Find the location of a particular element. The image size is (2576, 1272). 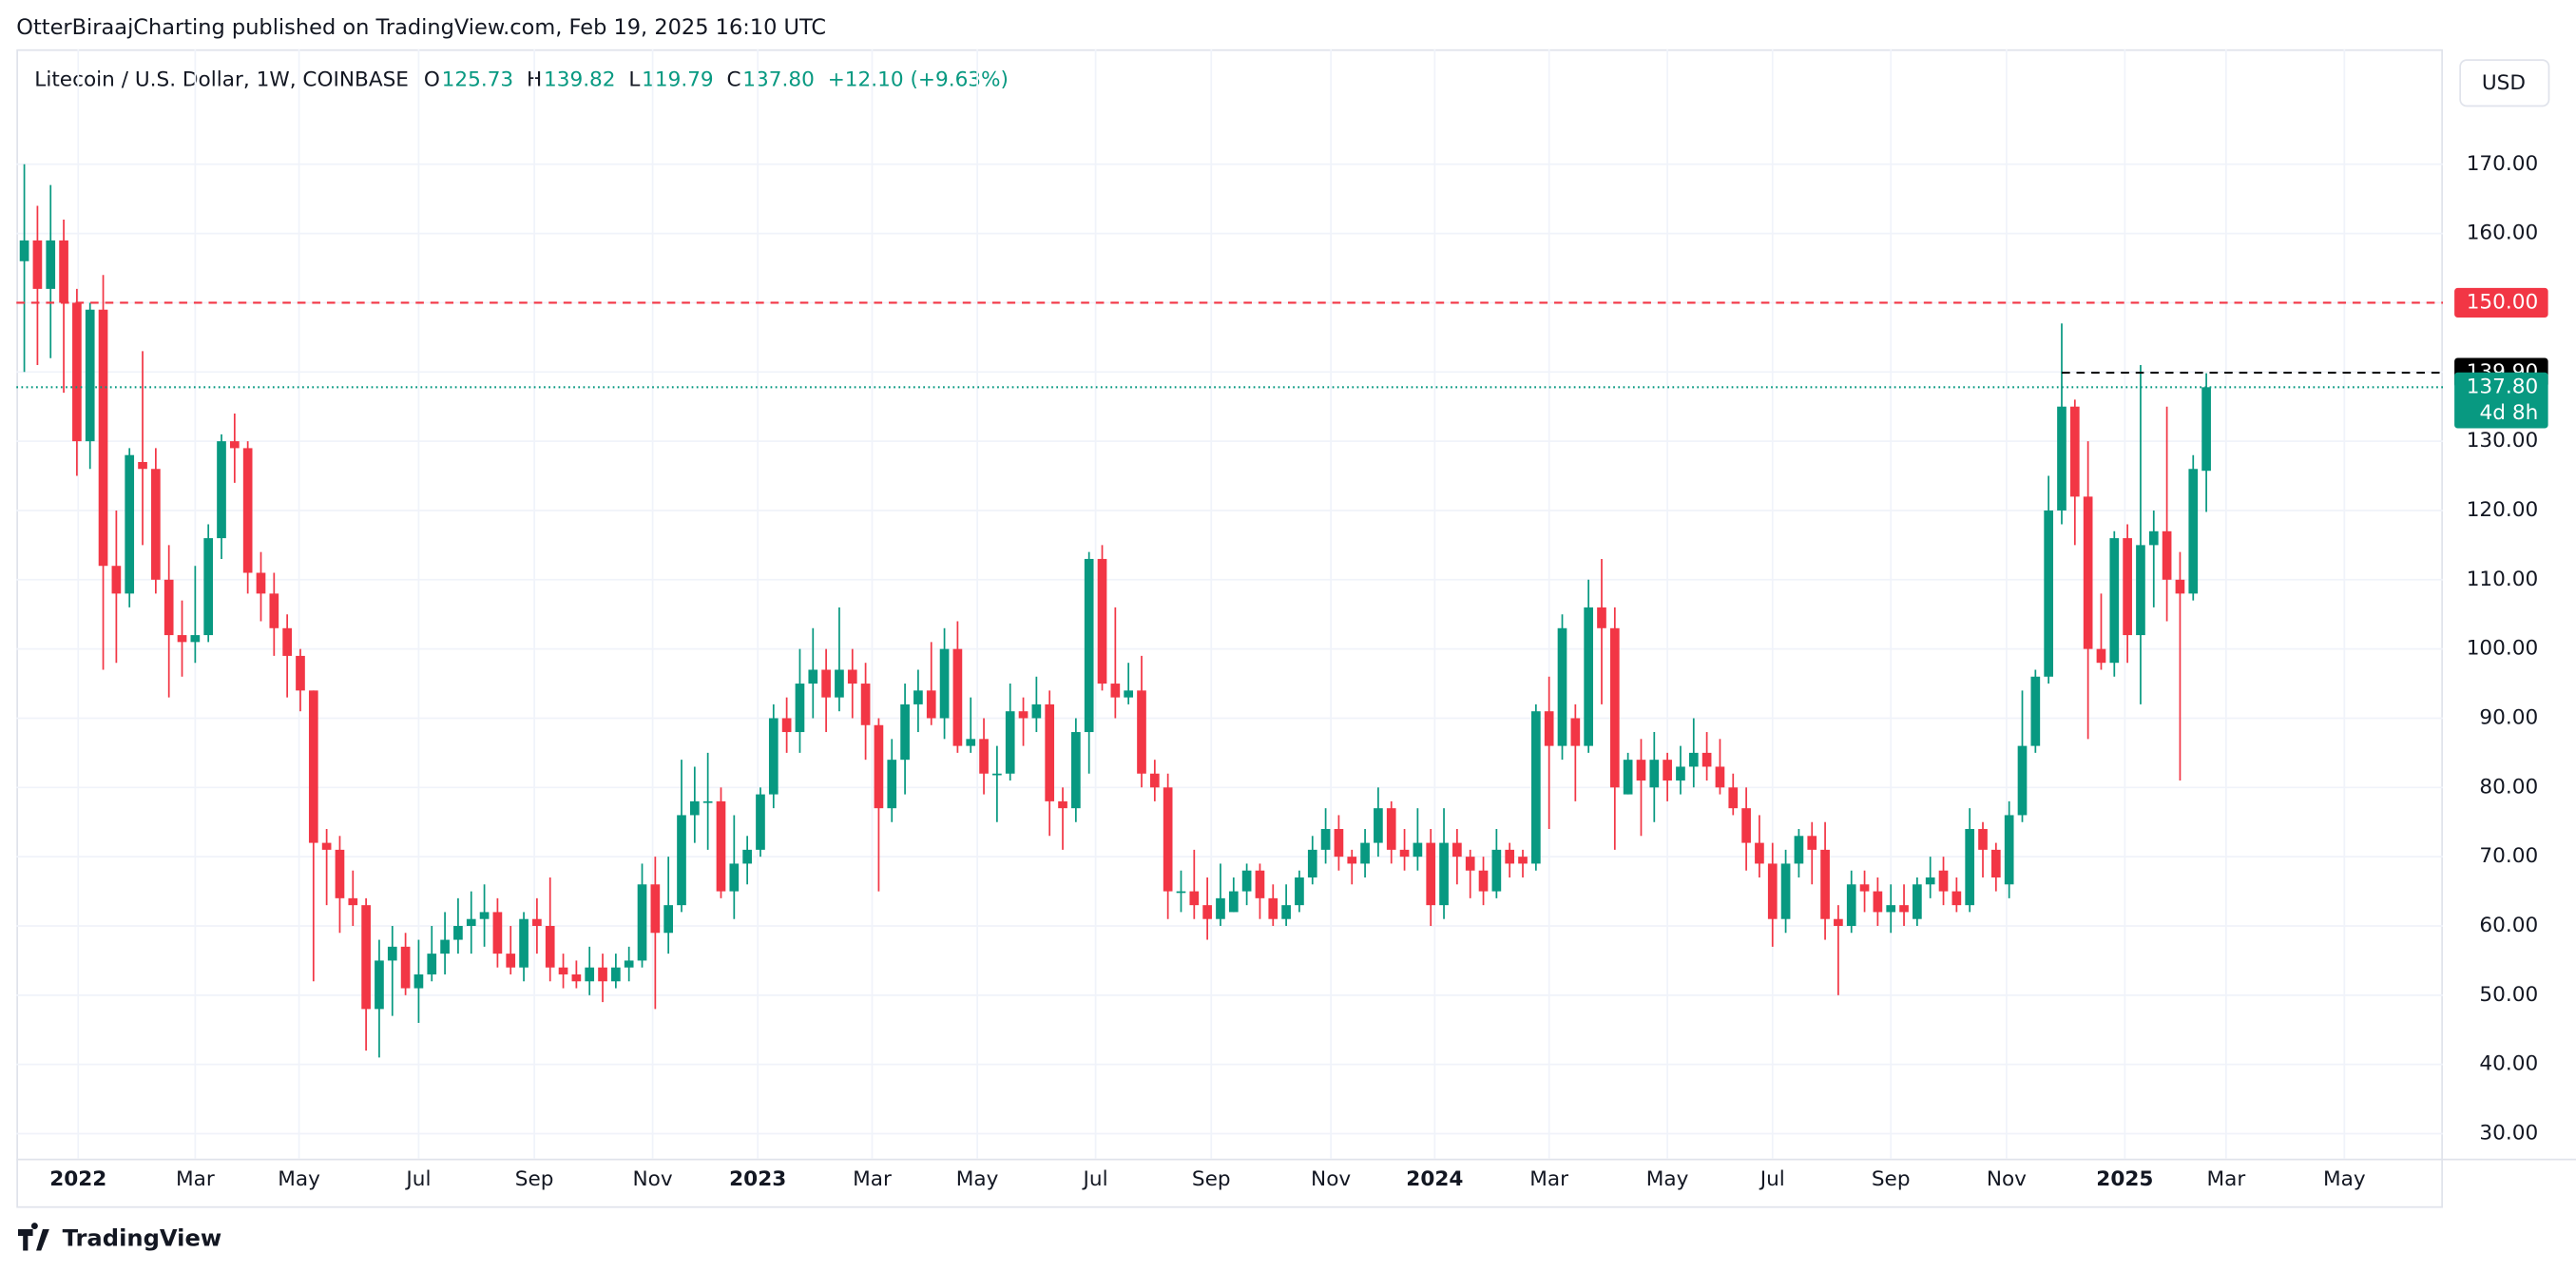

legend-change: +12.10 (+9.63%) is located at coordinates (918, 80).